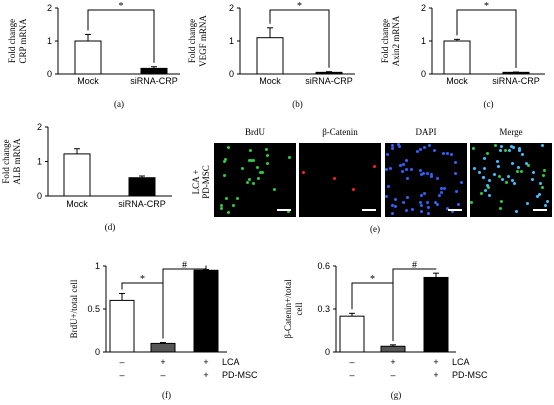  Describe the element at coordinates (396, 395) in the screenshot. I see `panel-label: (g)` at that location.